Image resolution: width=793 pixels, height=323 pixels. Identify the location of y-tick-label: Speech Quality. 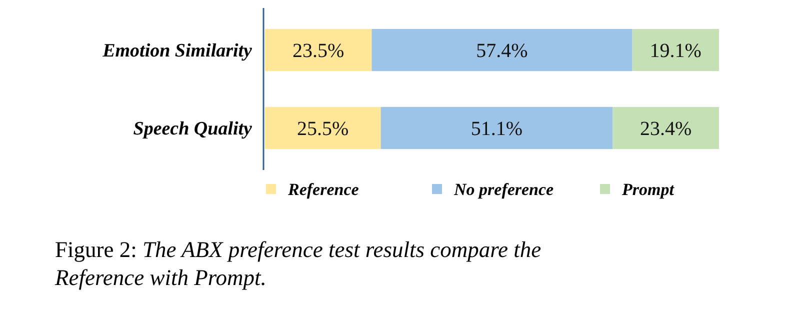
(193, 129).